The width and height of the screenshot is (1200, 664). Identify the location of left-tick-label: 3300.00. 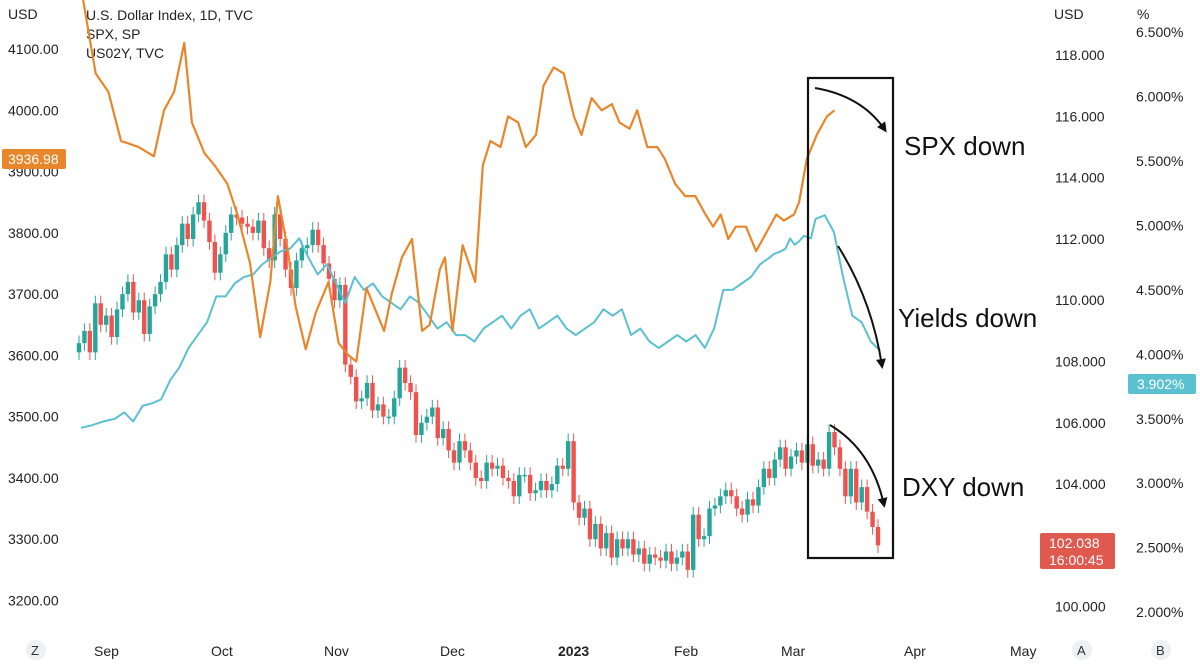
(33, 539).